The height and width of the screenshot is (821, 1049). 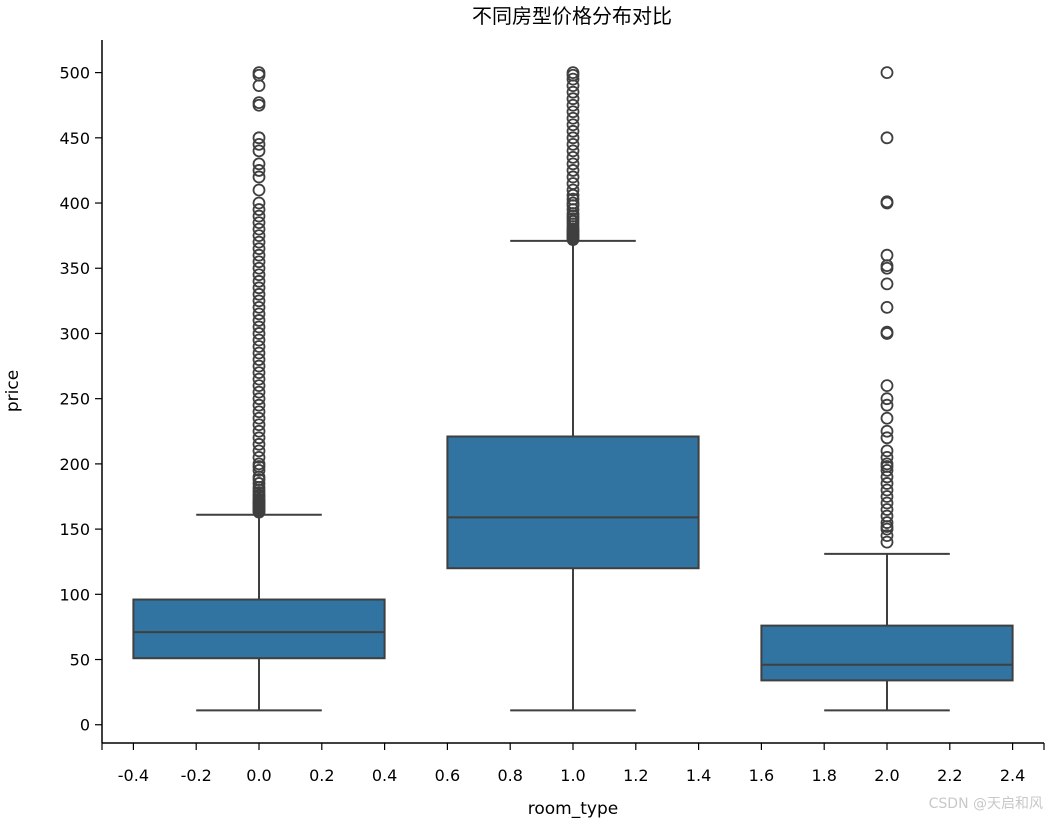 I want to click on y-tick-label: 200, so click(x=74, y=464).